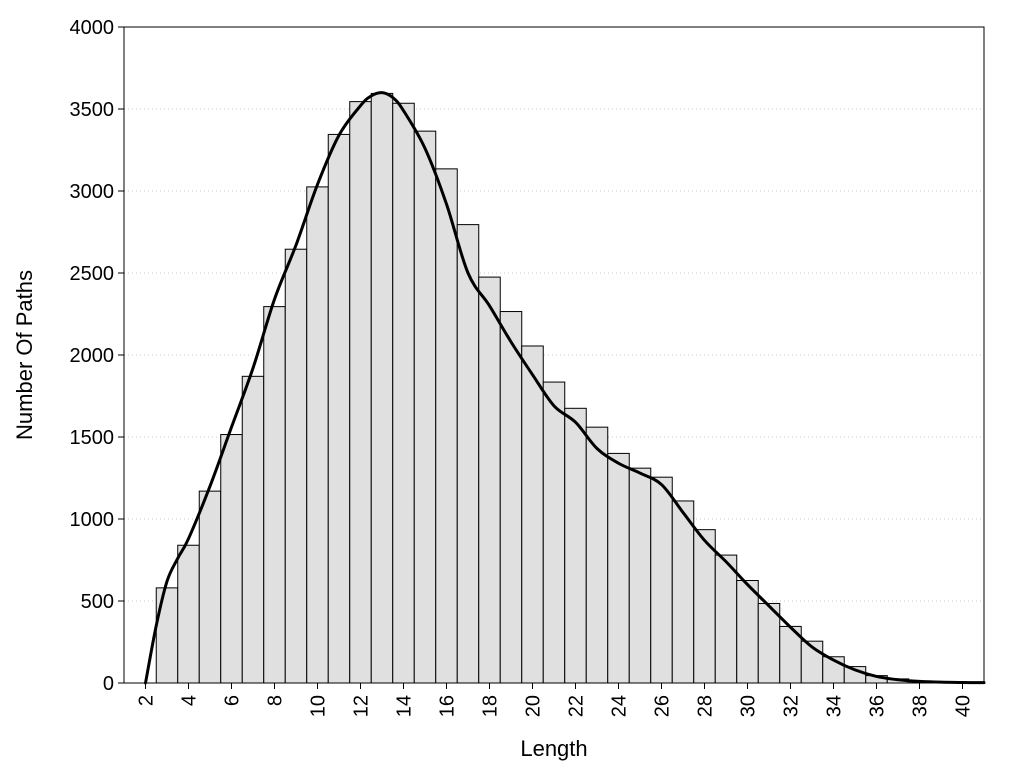 The width and height of the screenshot is (1024, 768). Describe the element at coordinates (835, 706) in the screenshot. I see `x-tick-label: 34` at that location.